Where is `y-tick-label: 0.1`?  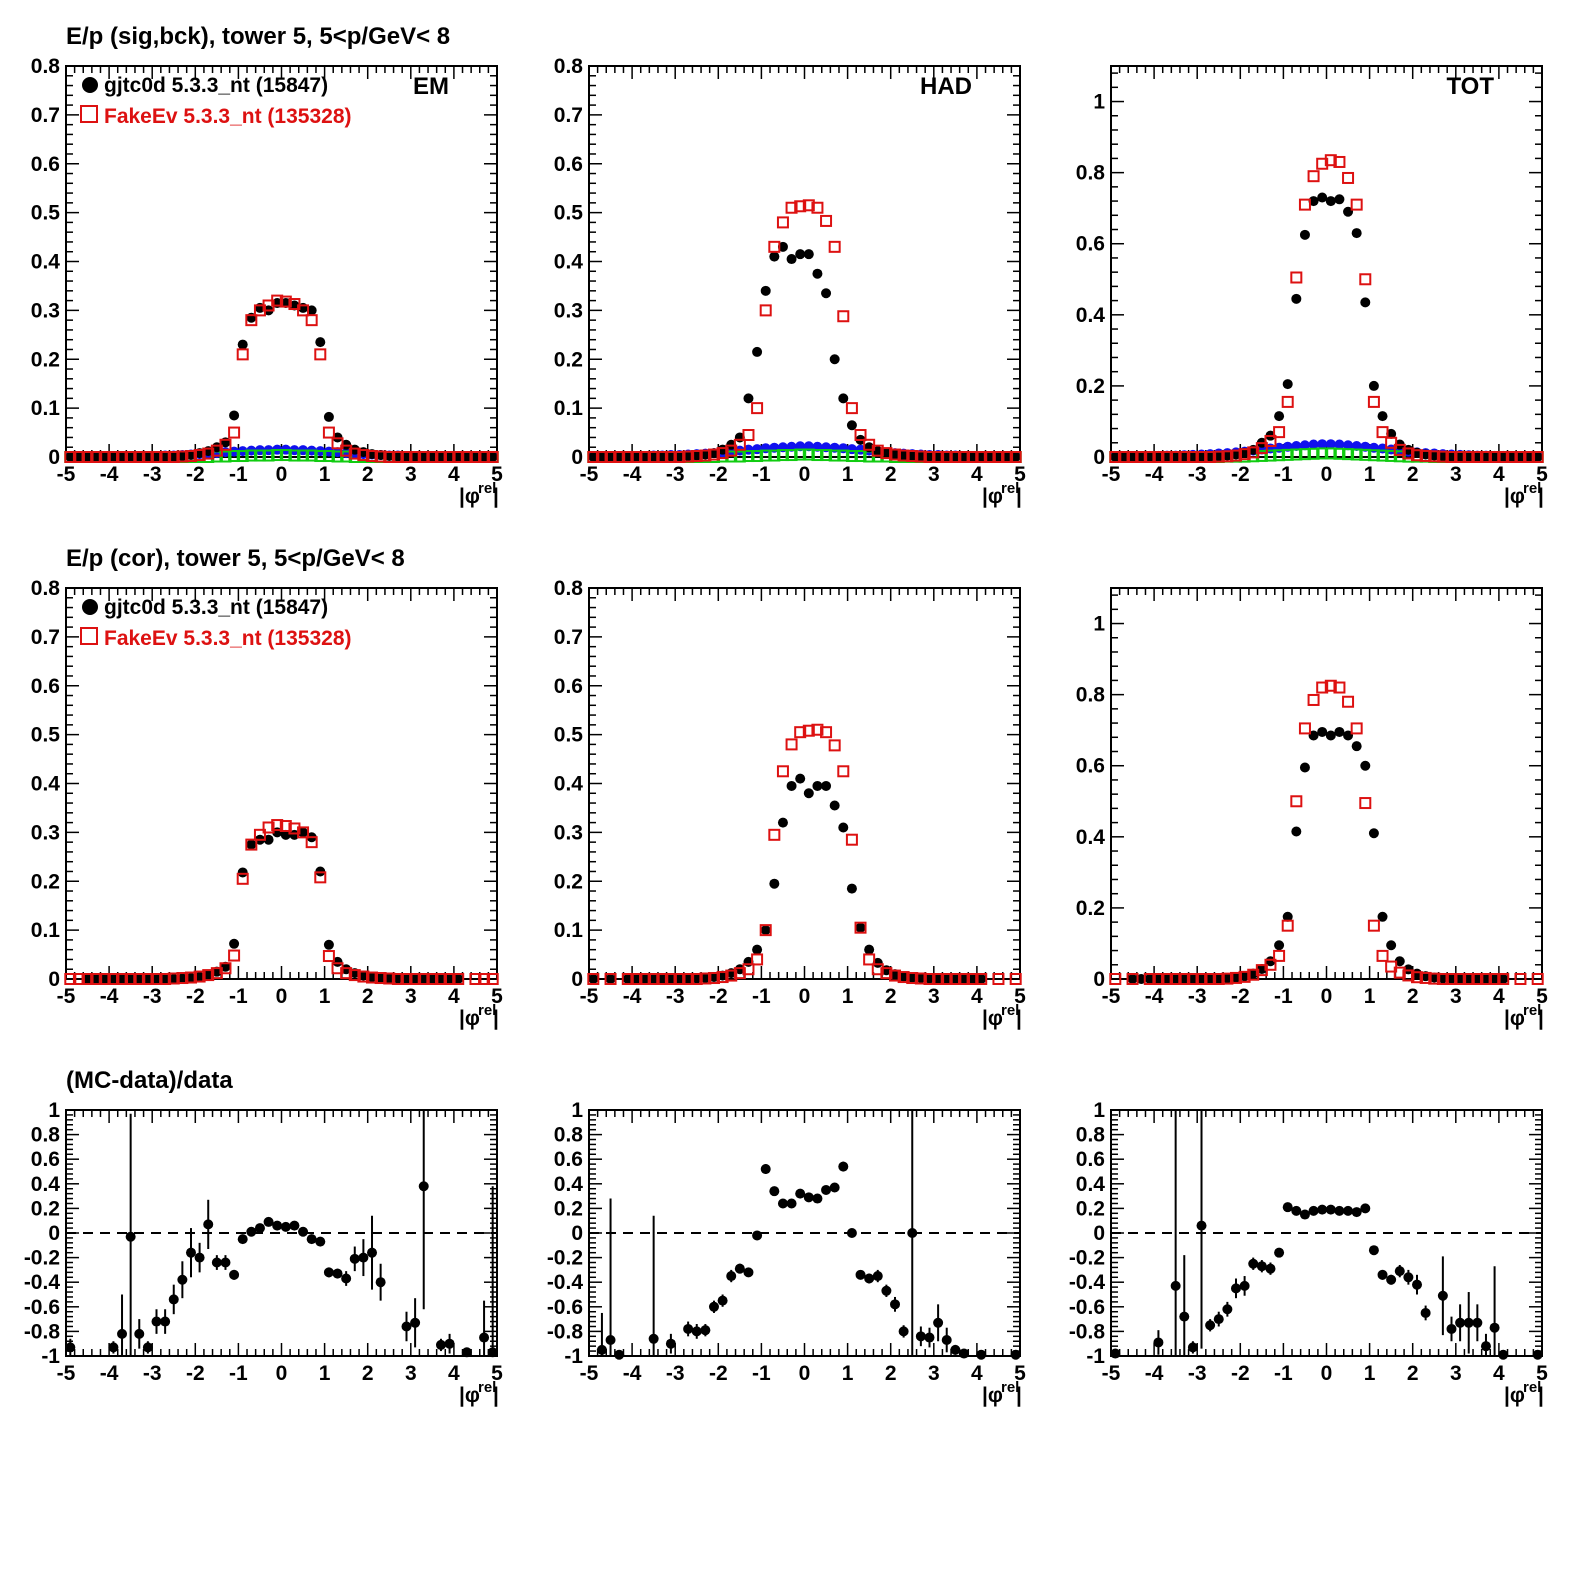
y-tick-label: 0.1 is located at coordinates (569, 930).